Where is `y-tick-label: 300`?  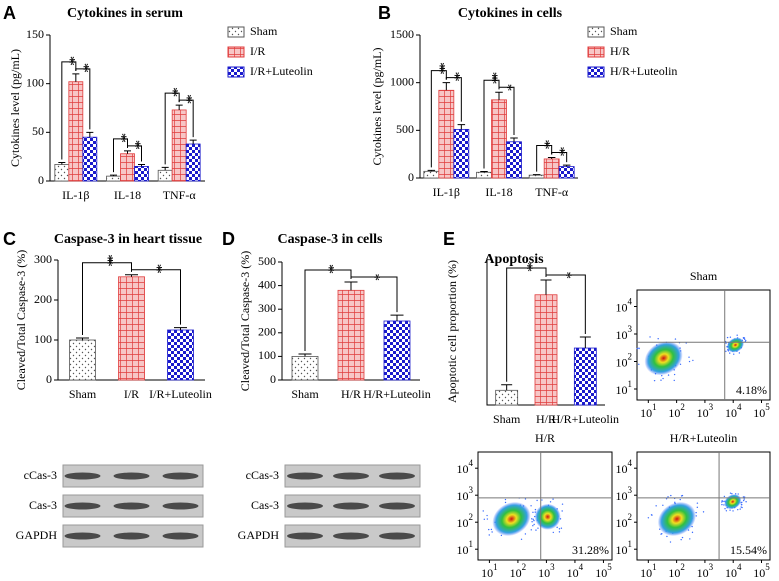 y-tick-label: 300 is located at coordinates (267, 308).